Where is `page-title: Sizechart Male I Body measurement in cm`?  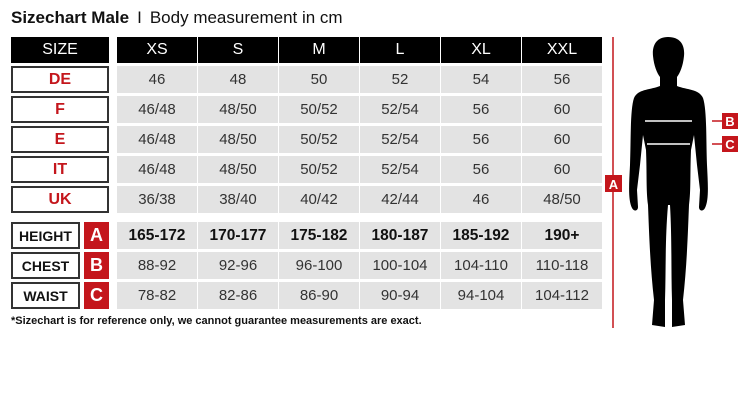
page-title: Sizechart Male I Body measurement in cm is located at coordinates (177, 17).